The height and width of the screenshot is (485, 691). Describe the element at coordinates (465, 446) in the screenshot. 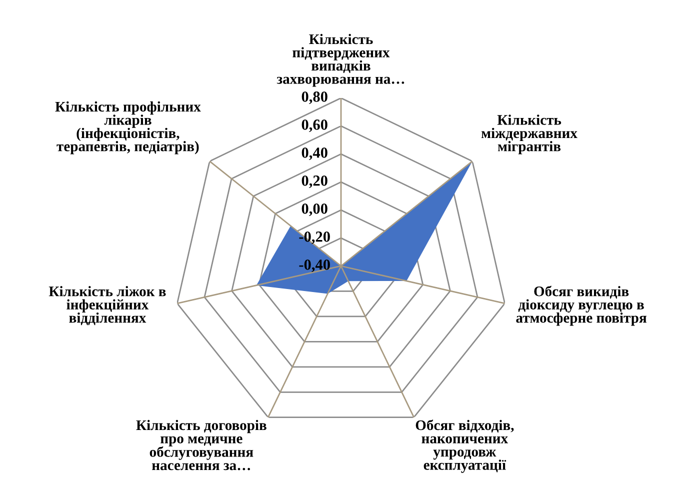

I see `spoke-label: Обсяг відходів, накопичених упродовж експлуатації` at that location.